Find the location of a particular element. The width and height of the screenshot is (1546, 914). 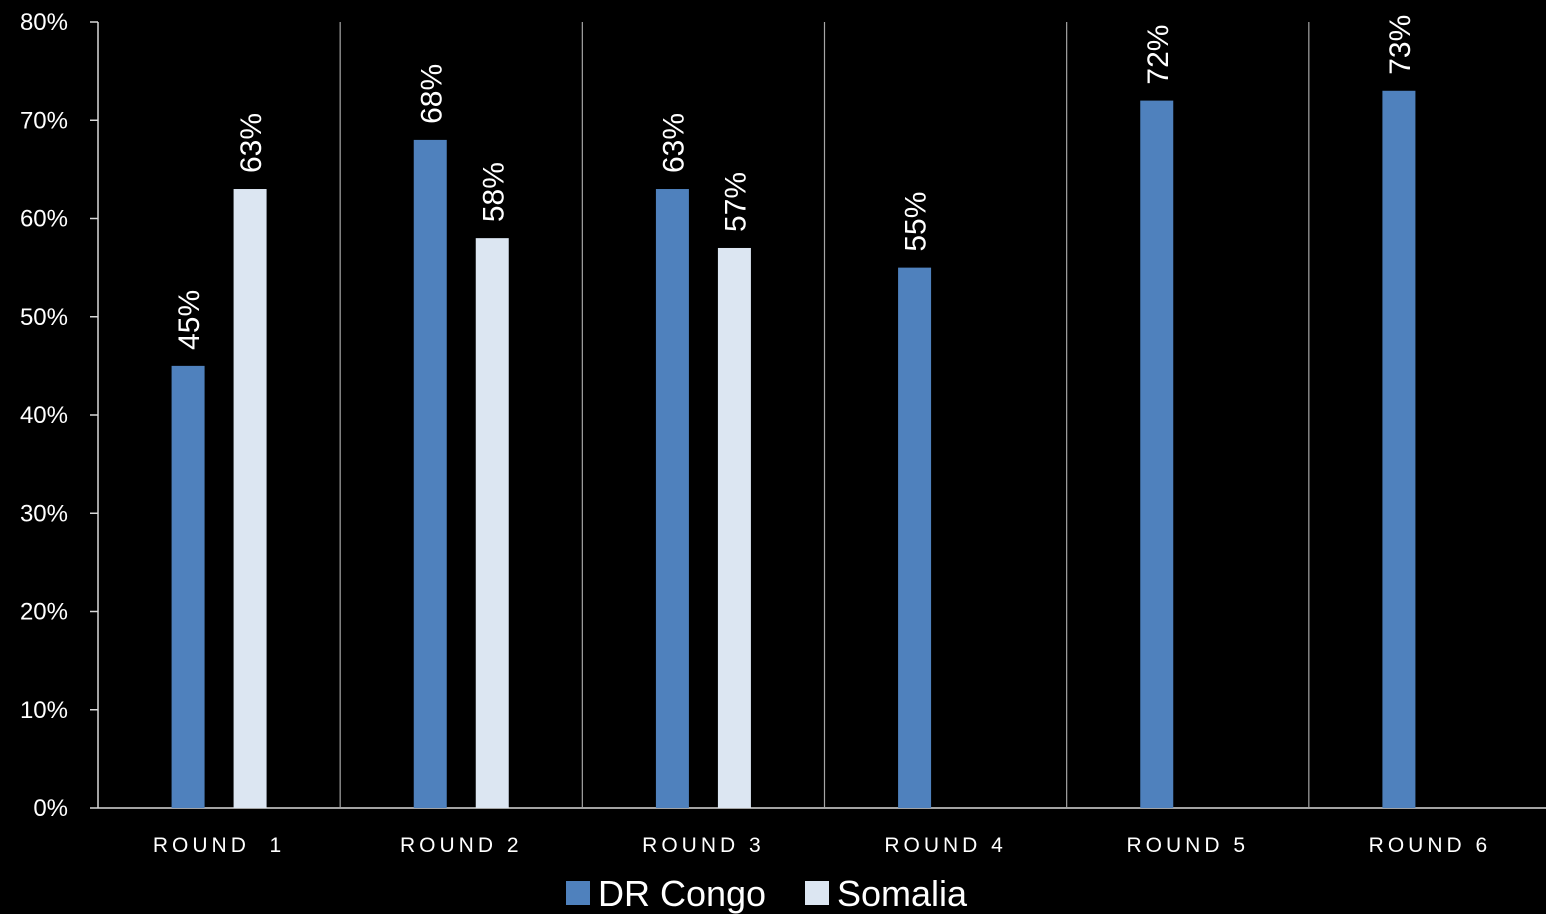

data-label: 72% is located at coordinates (1158, 55).